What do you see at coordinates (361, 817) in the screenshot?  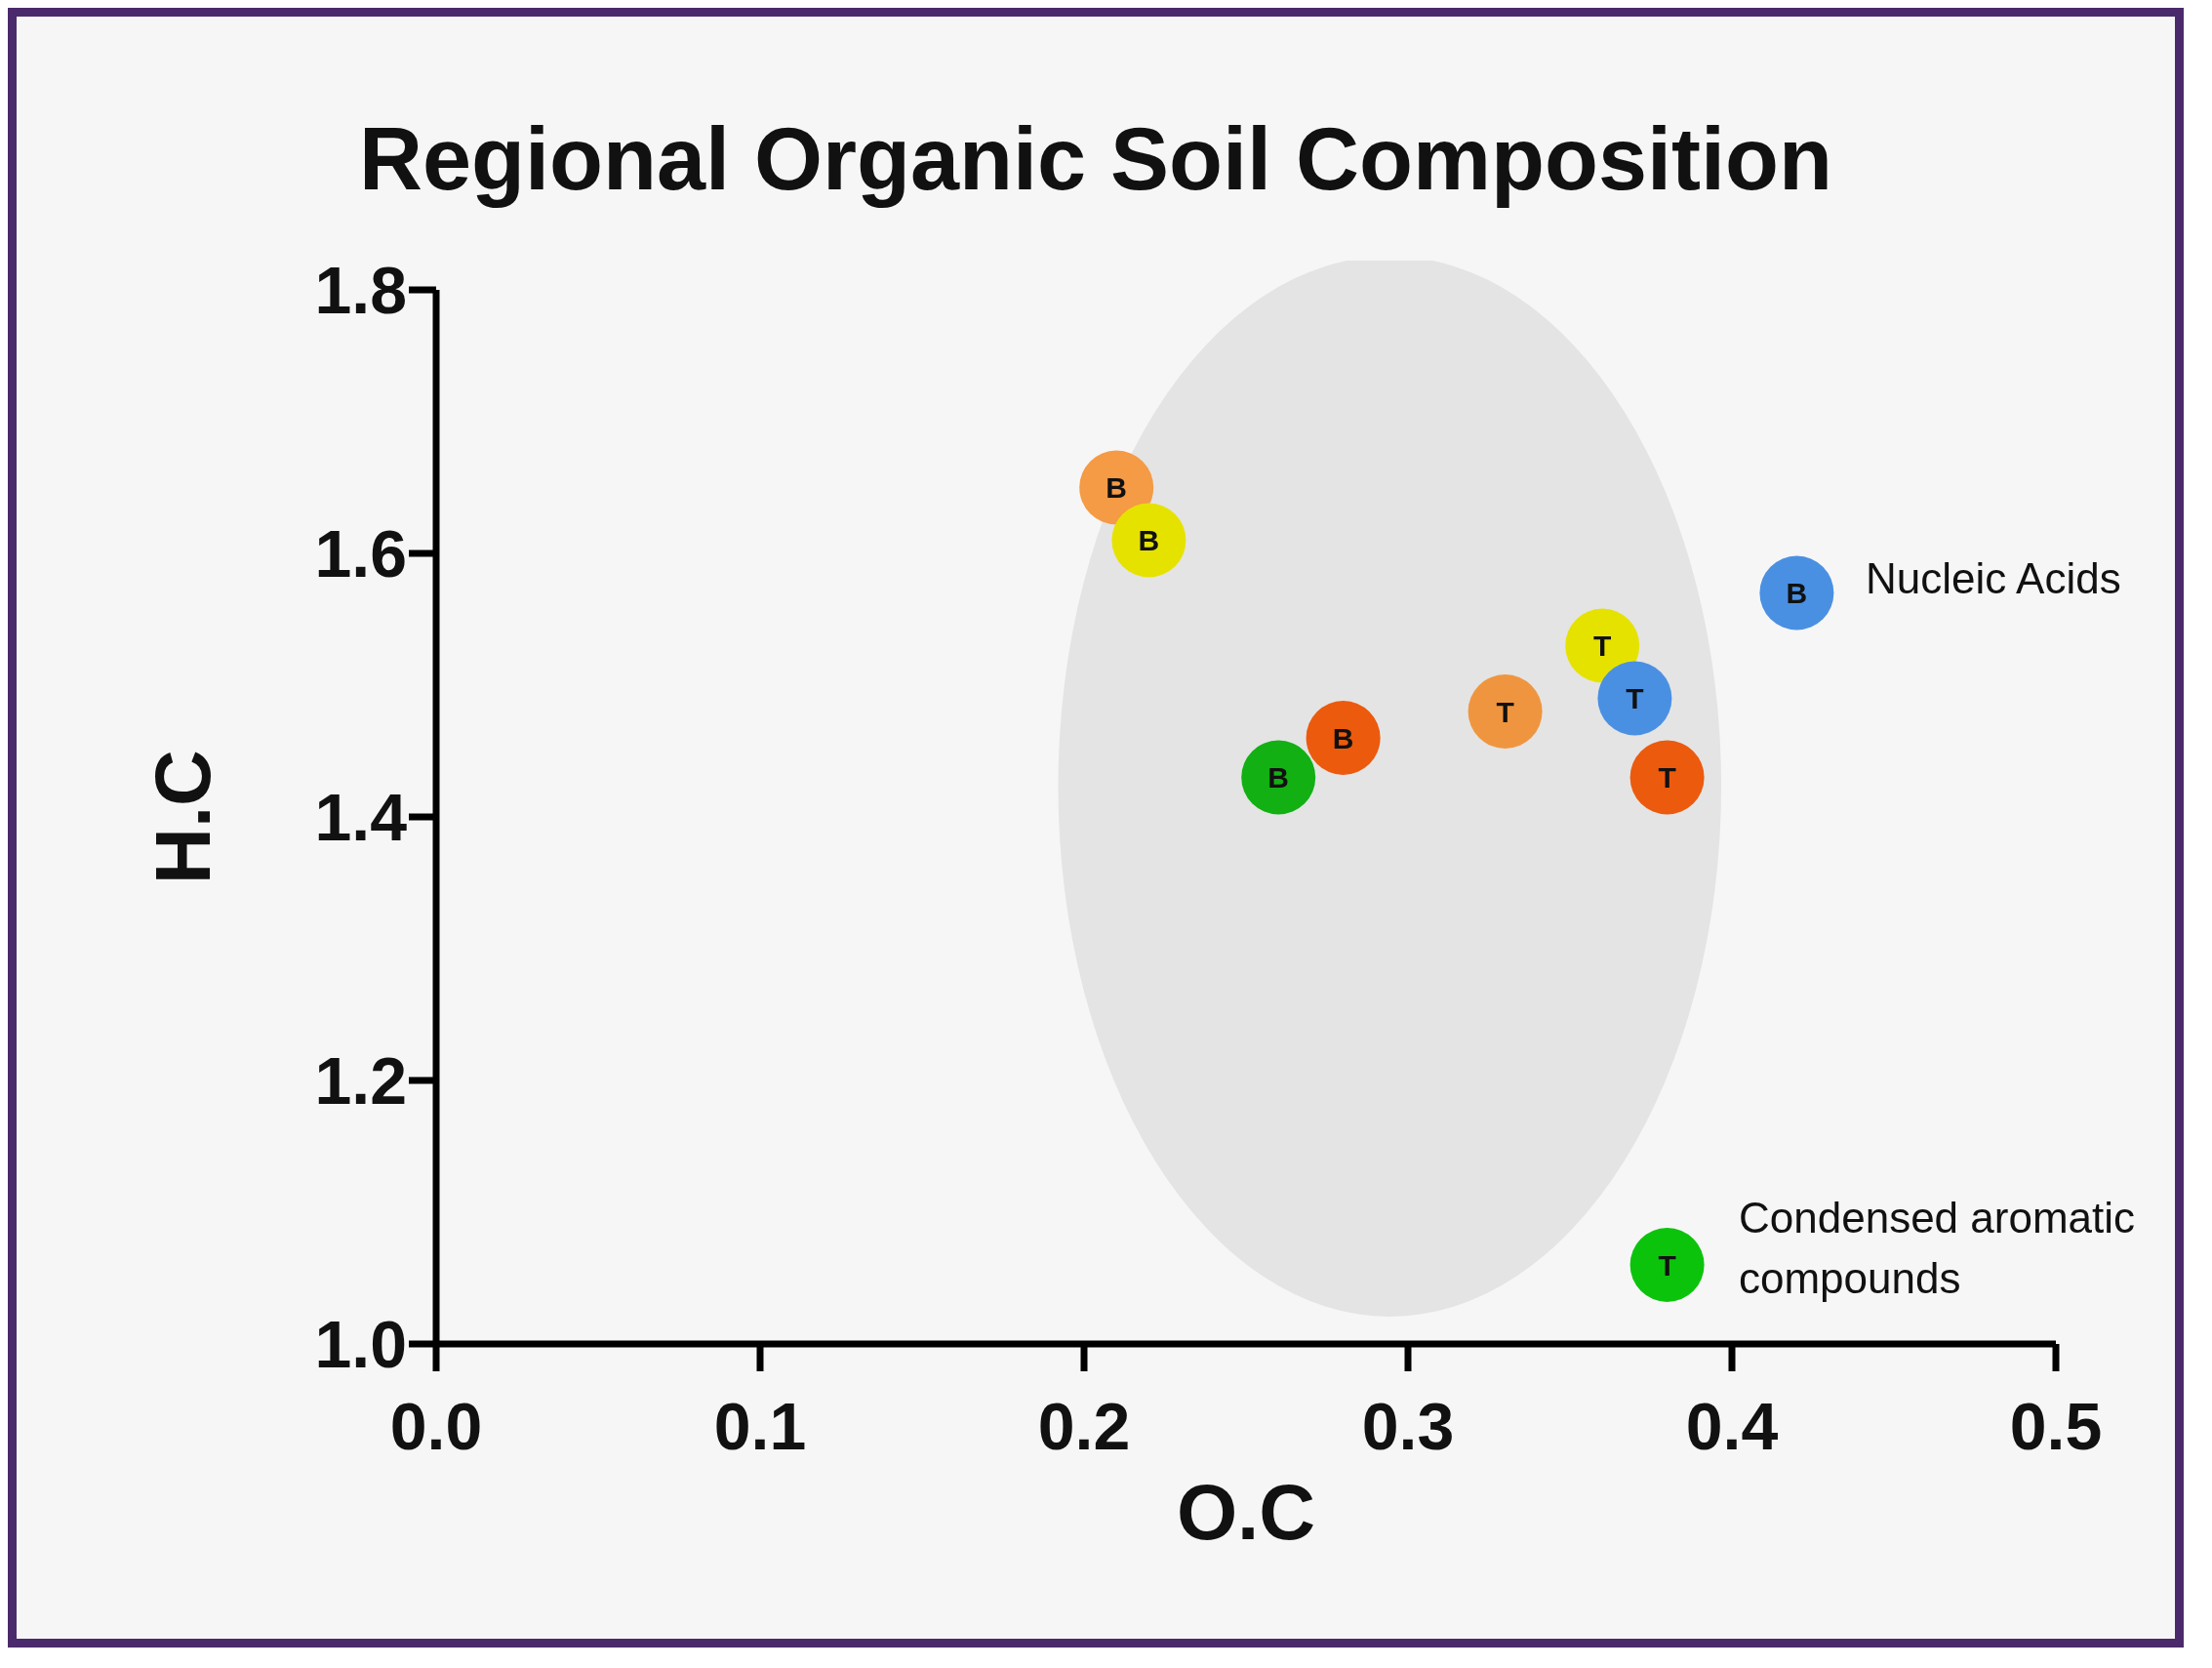 I see `y-tick-label: 1.4` at bounding box center [361, 817].